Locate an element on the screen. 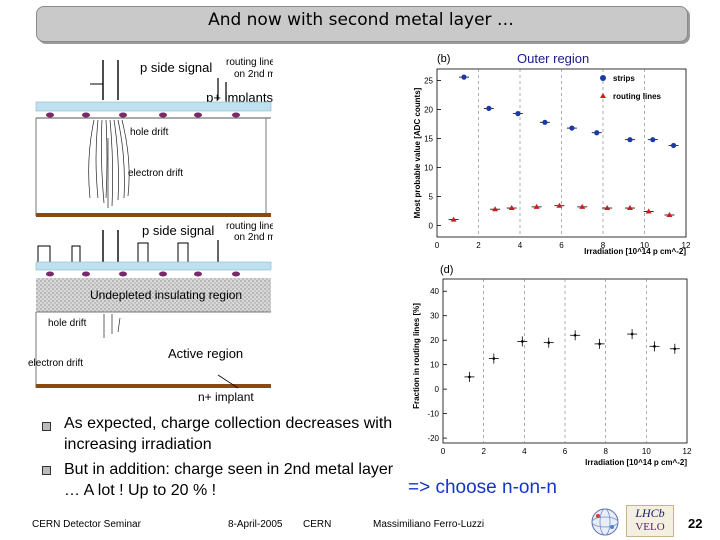 The height and width of the screenshot is (540, 720). footer-seminar: CERN Detector Seminar is located at coordinates (86, 524).